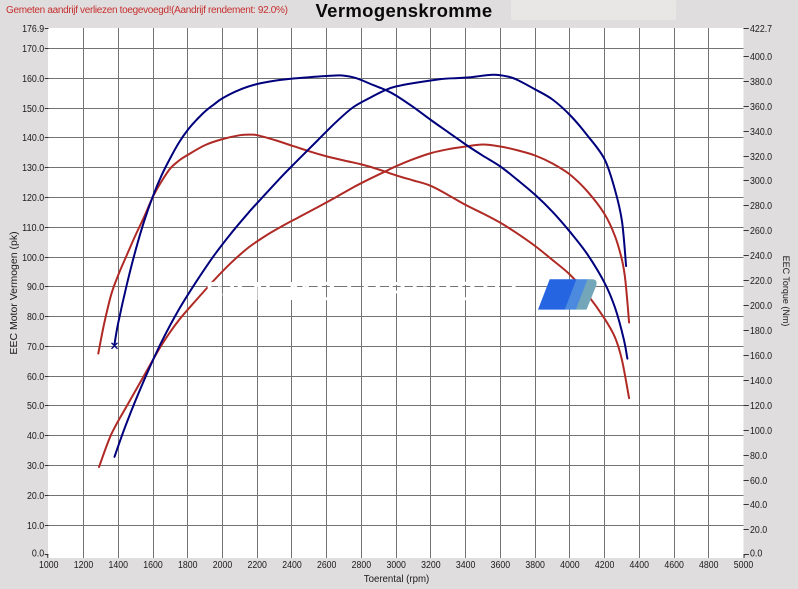 The image size is (798, 589). I want to click on svg-text: 4800, so click(709, 565).